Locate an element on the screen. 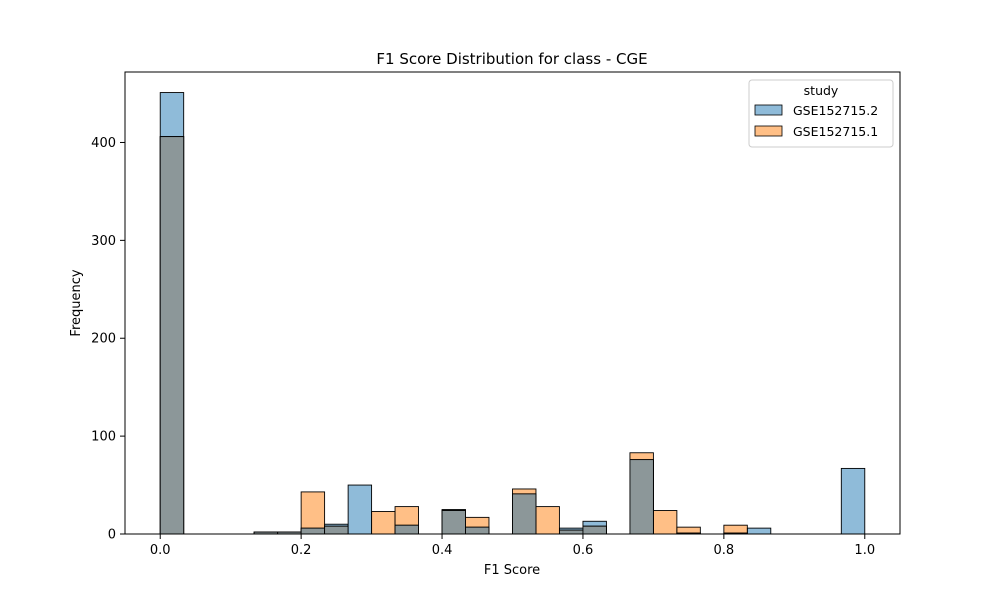 The height and width of the screenshot is (600, 1000). x-tick-label: 1.0 is located at coordinates (864, 550).